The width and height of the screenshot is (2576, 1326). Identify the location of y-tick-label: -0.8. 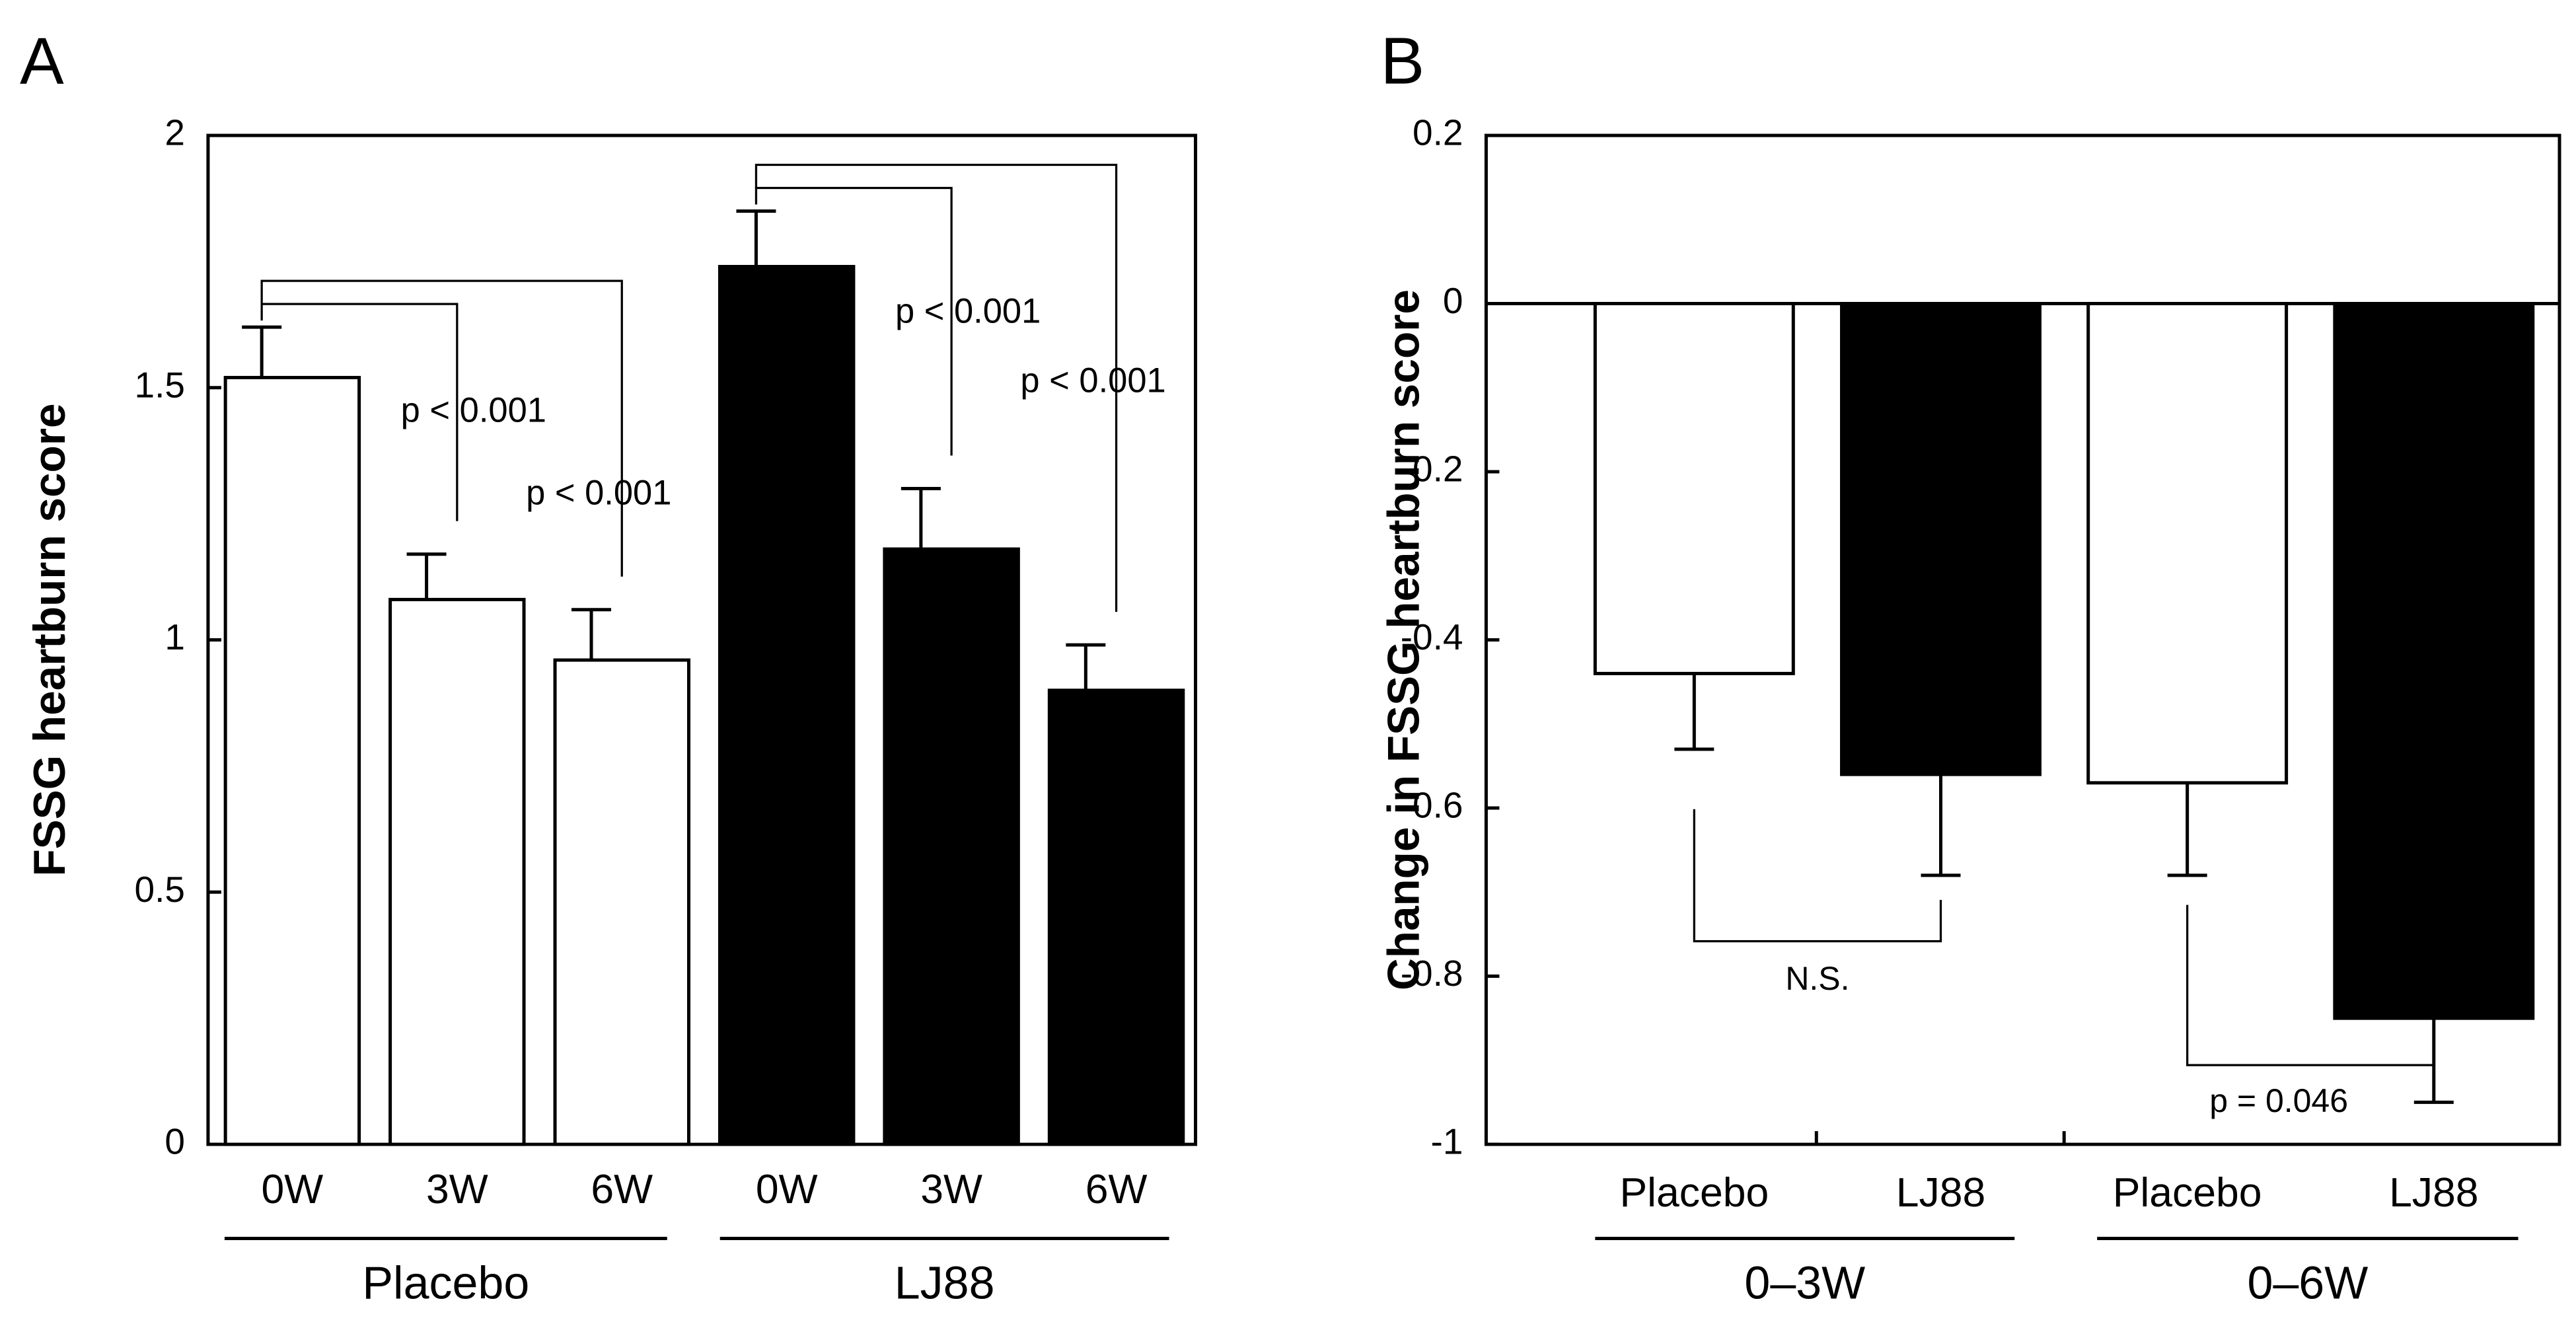
(1432, 973).